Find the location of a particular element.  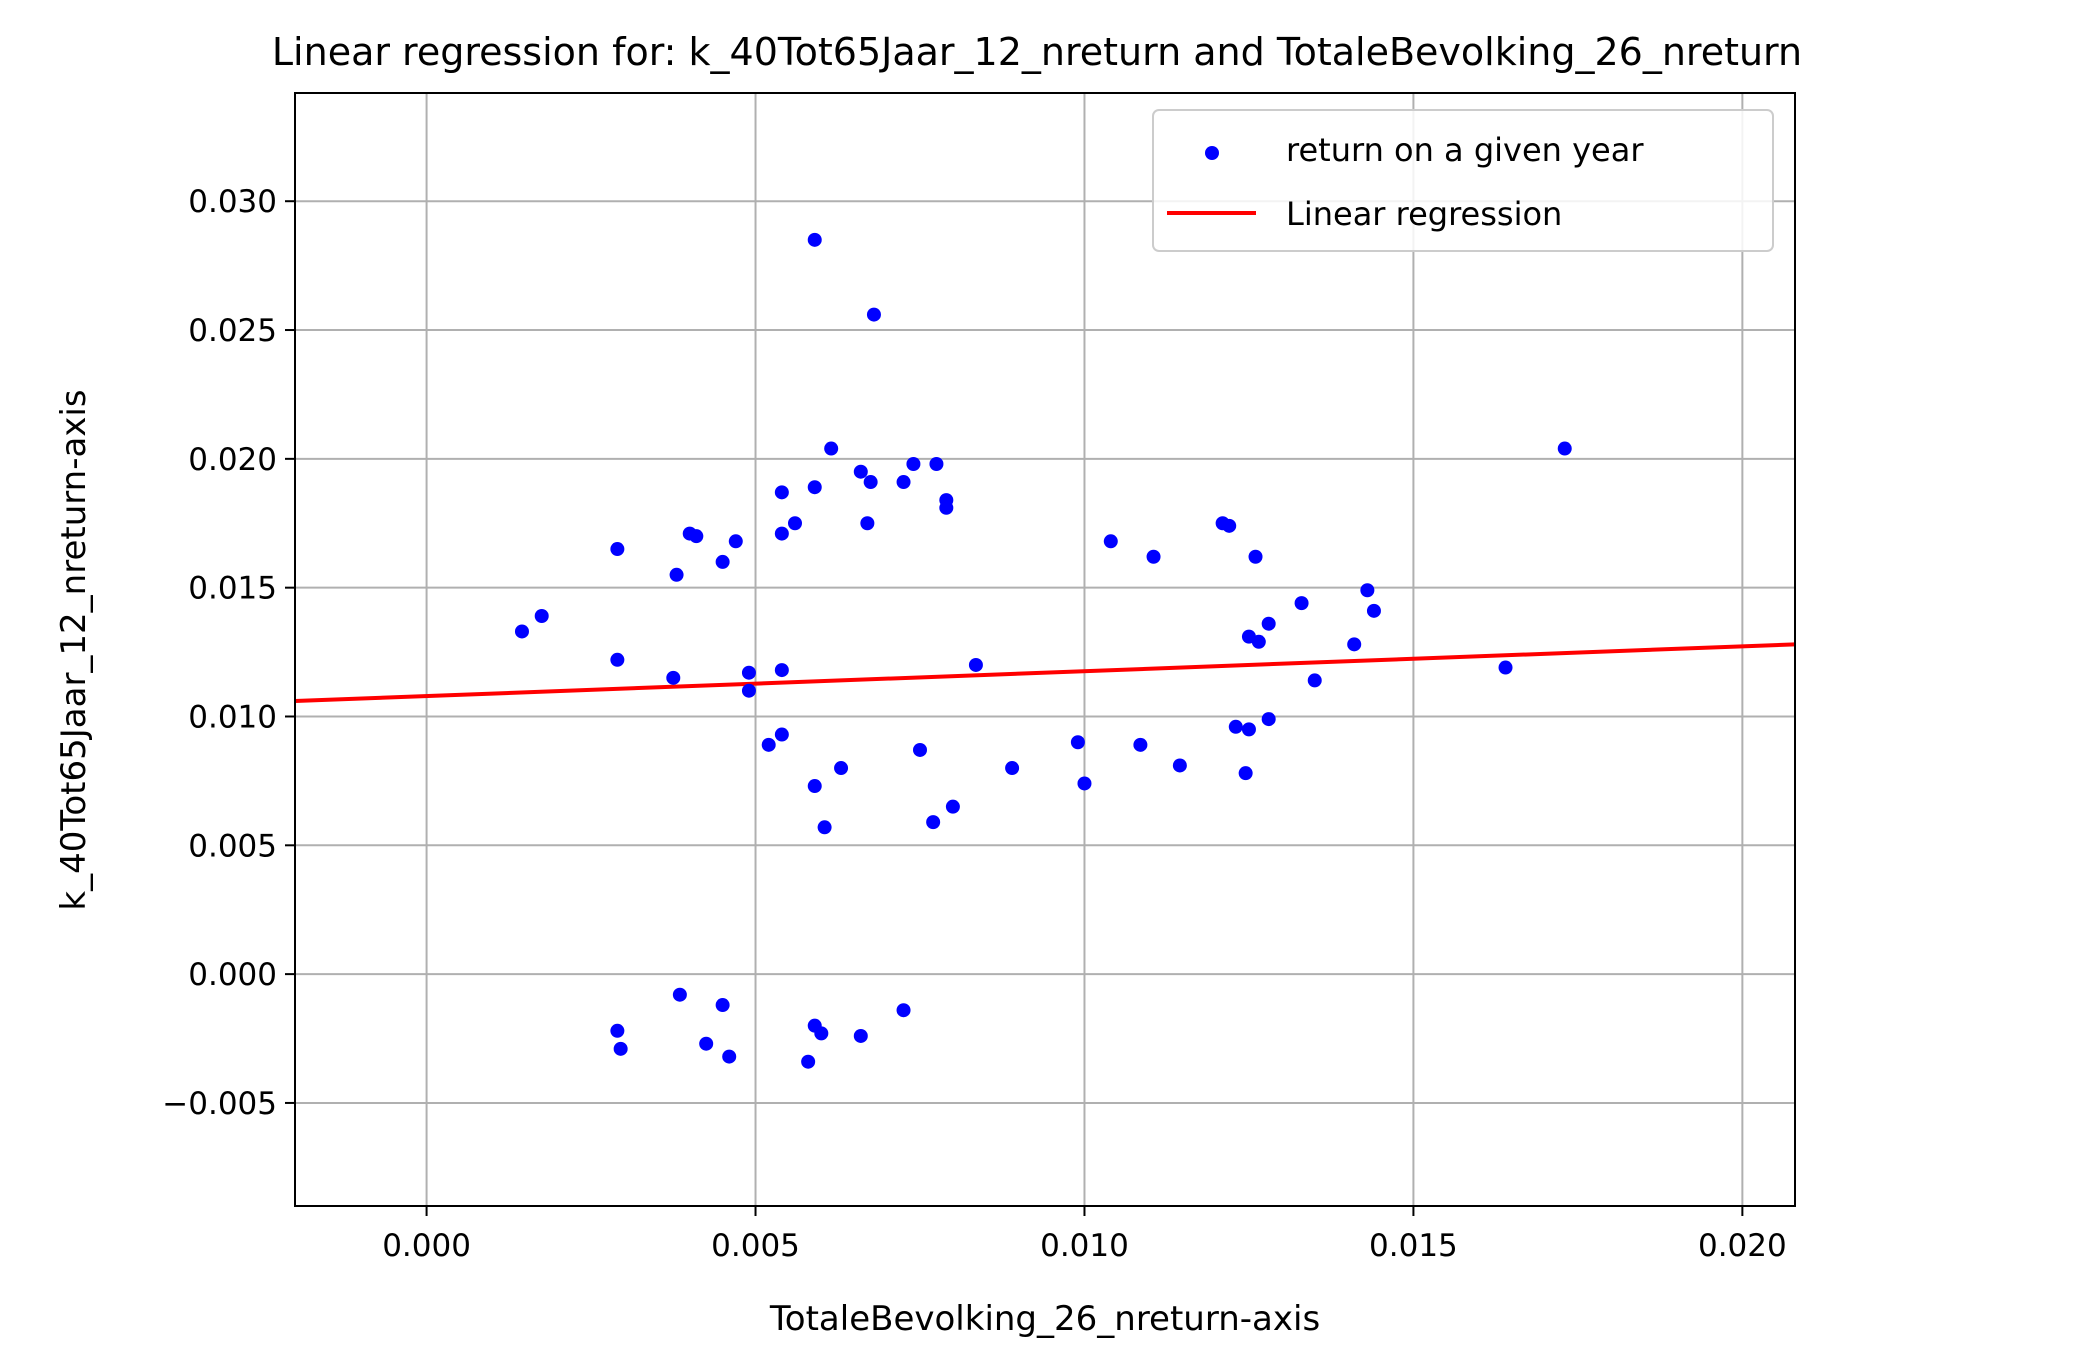

legend: return on a given year Linear regression is located at coordinates (1463, 180).